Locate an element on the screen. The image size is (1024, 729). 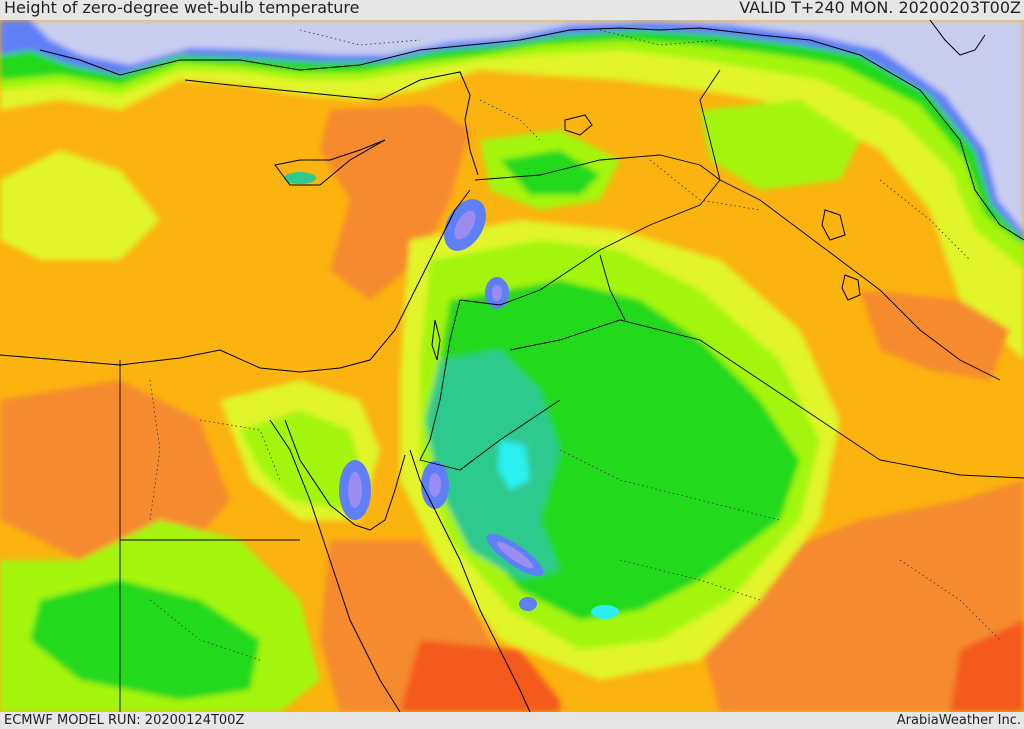
dark-orange-southeast is located at coordinates (862, 596).